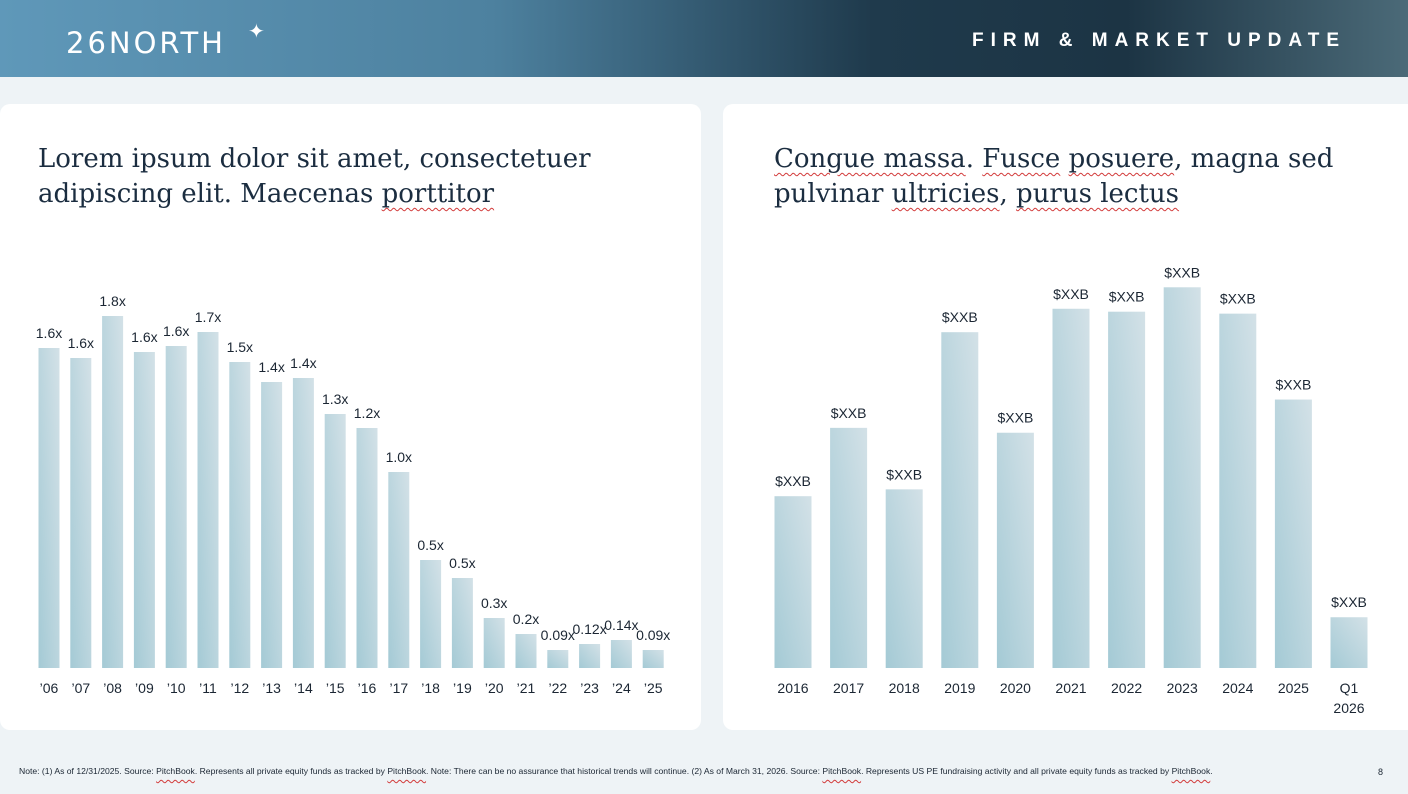 Image resolution: width=1408 pixels, height=794 pixels. I want to click on x-tick-label: 2017, so click(848, 688).